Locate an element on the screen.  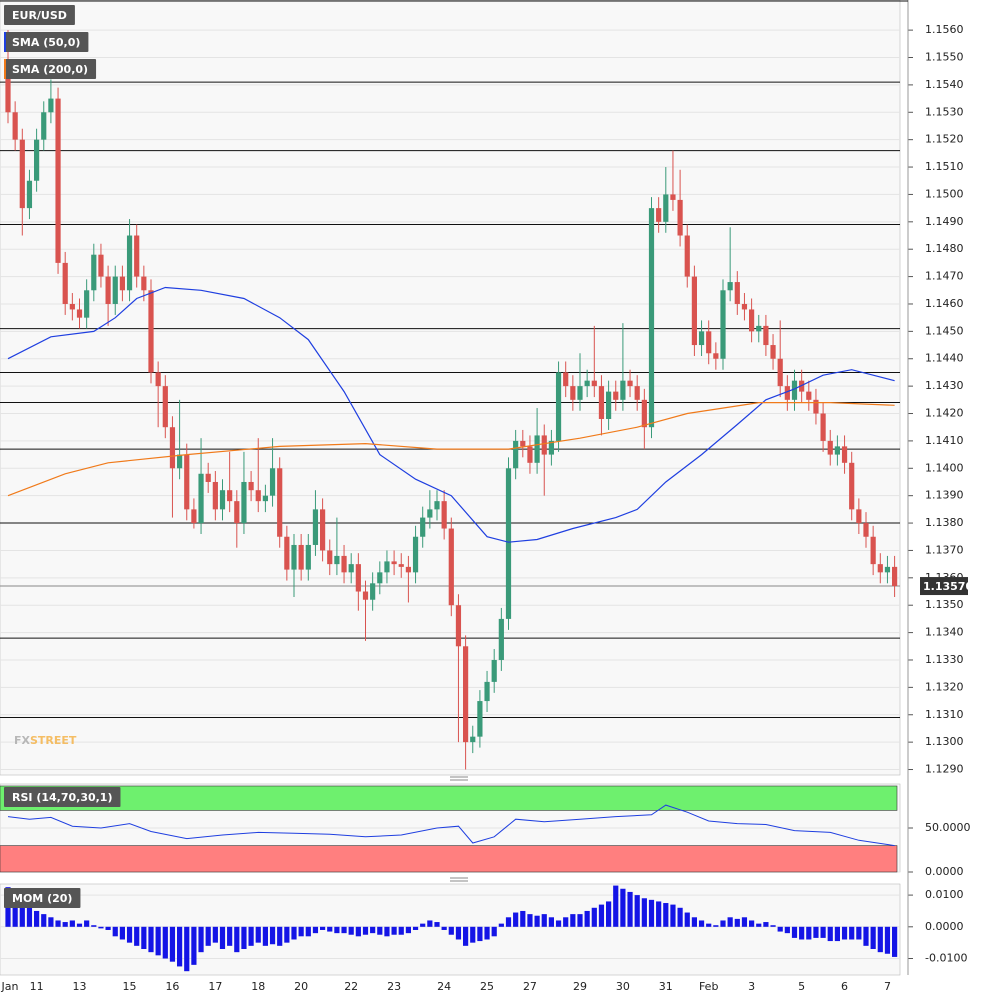
y-tick-label: 0.0100 is located at coordinates (944, 894).